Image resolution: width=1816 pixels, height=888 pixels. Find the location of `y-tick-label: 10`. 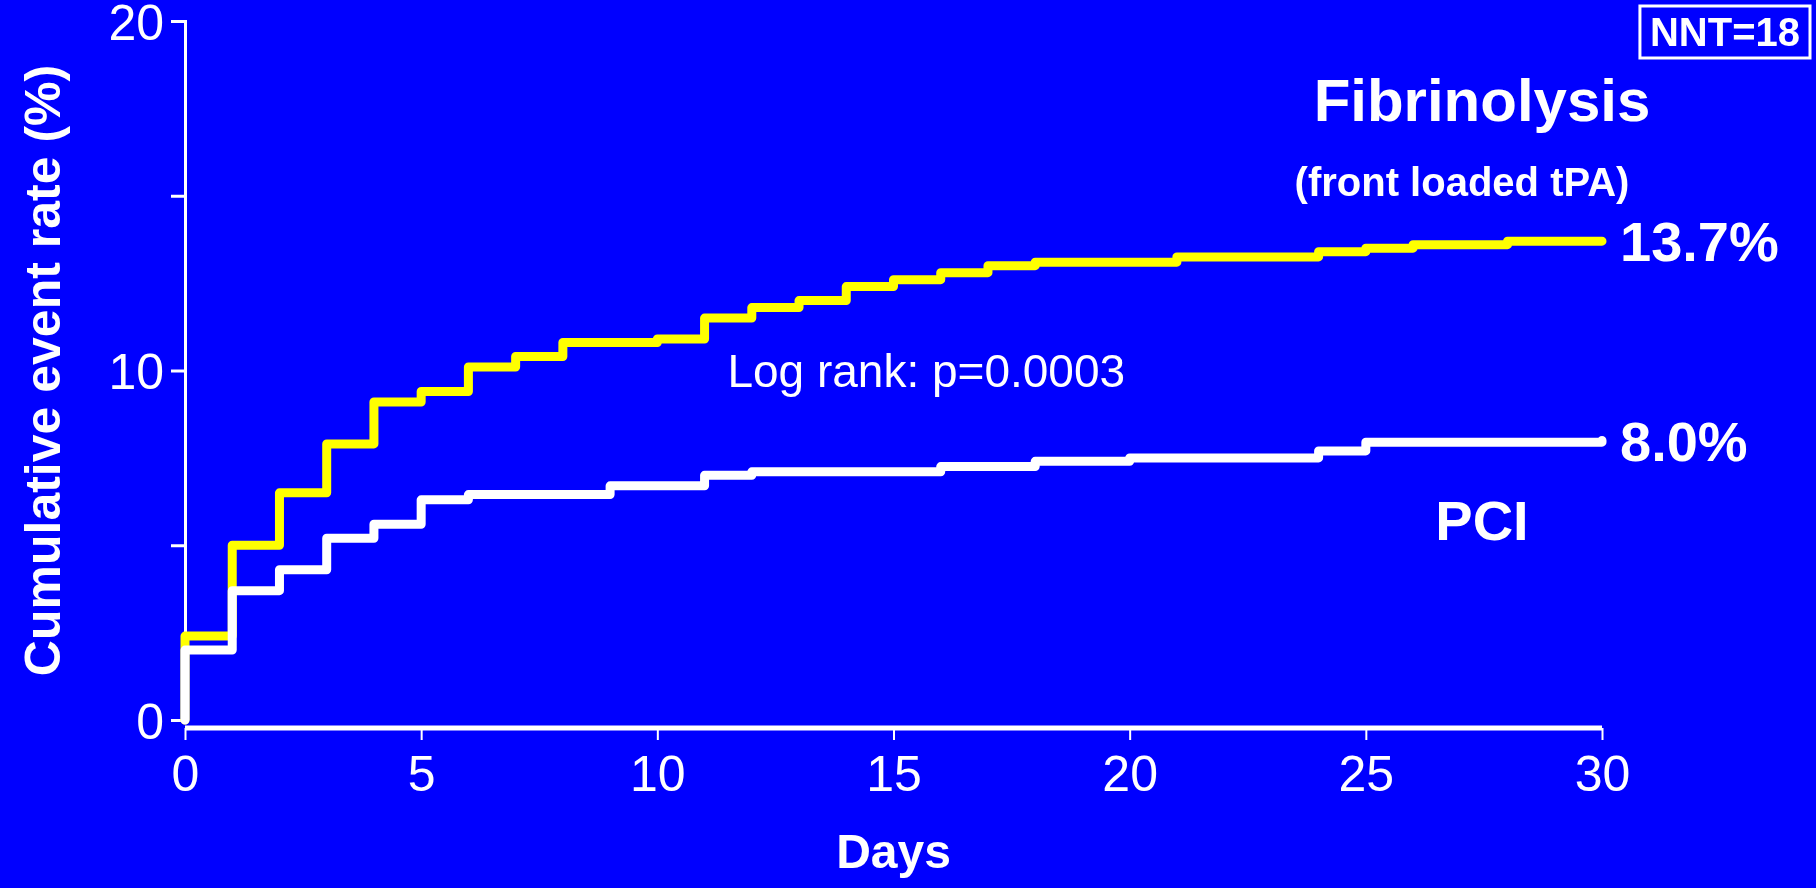

y-tick-label: 10 is located at coordinates (136, 372).